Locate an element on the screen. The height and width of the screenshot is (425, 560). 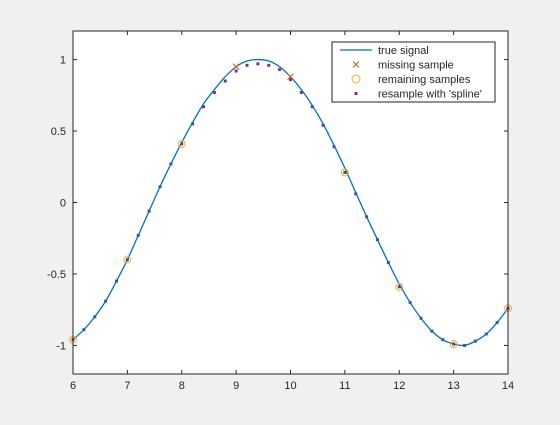
legend-box is located at coordinates (413, 72).